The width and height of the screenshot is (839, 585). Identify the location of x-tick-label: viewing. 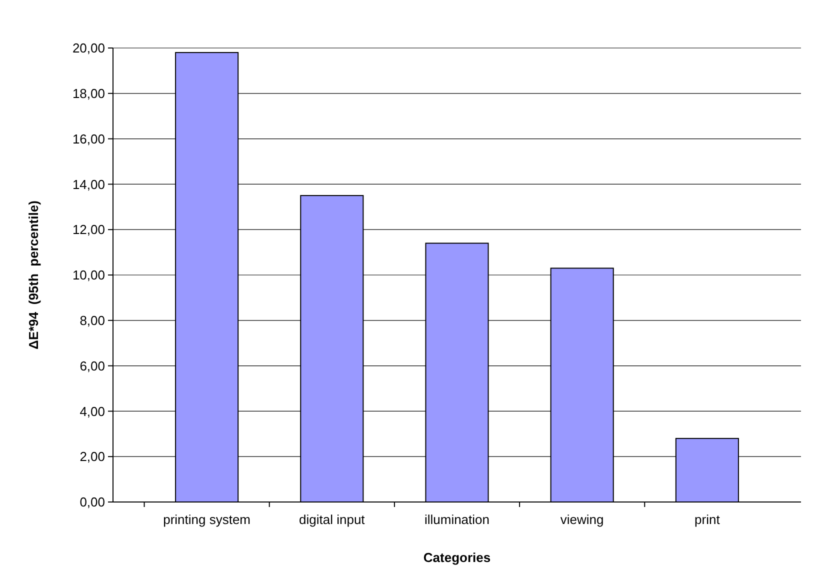
(582, 519).